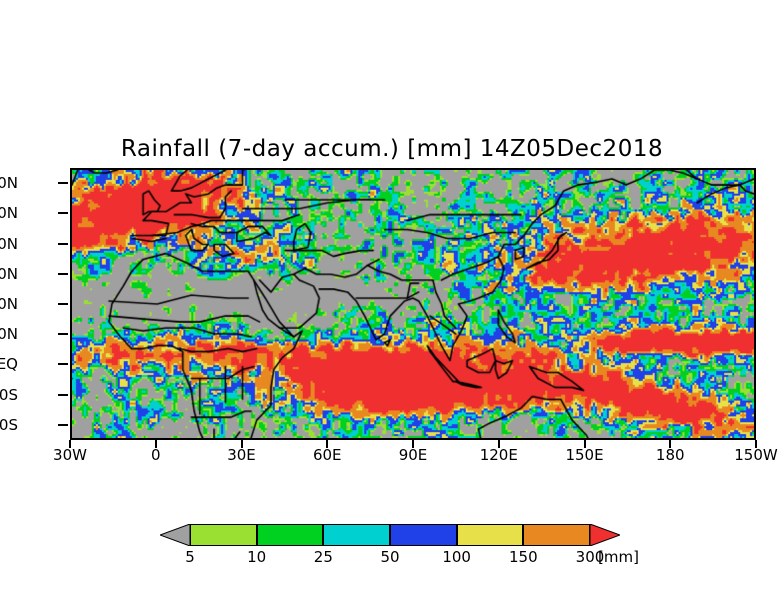 This screenshot has height=612, width=784. What do you see at coordinates (327, 455) in the screenshot?
I see `xtick-label-60e: 60E` at bounding box center [327, 455].